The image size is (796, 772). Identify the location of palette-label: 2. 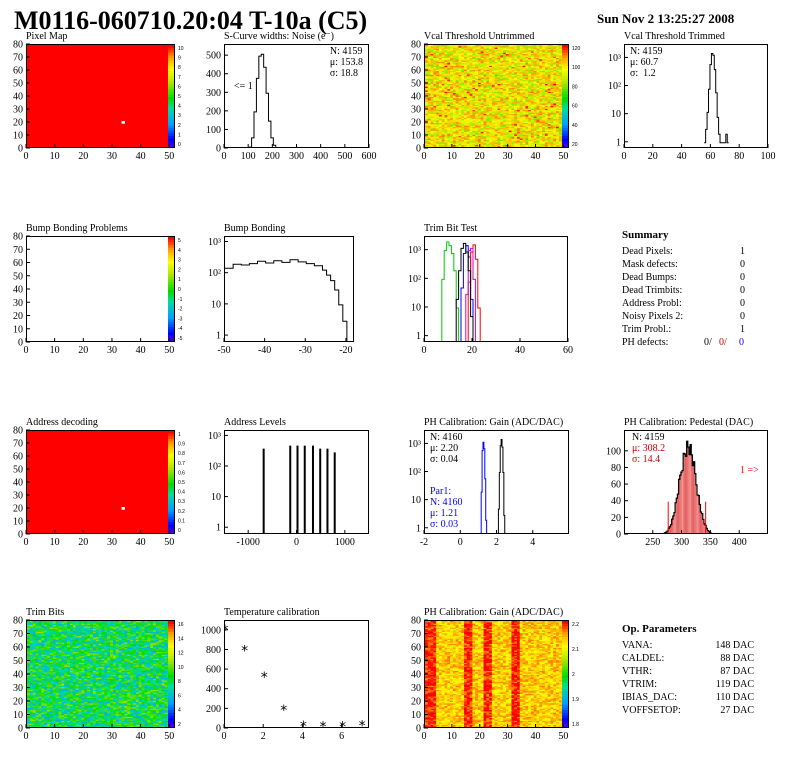
(179, 270).